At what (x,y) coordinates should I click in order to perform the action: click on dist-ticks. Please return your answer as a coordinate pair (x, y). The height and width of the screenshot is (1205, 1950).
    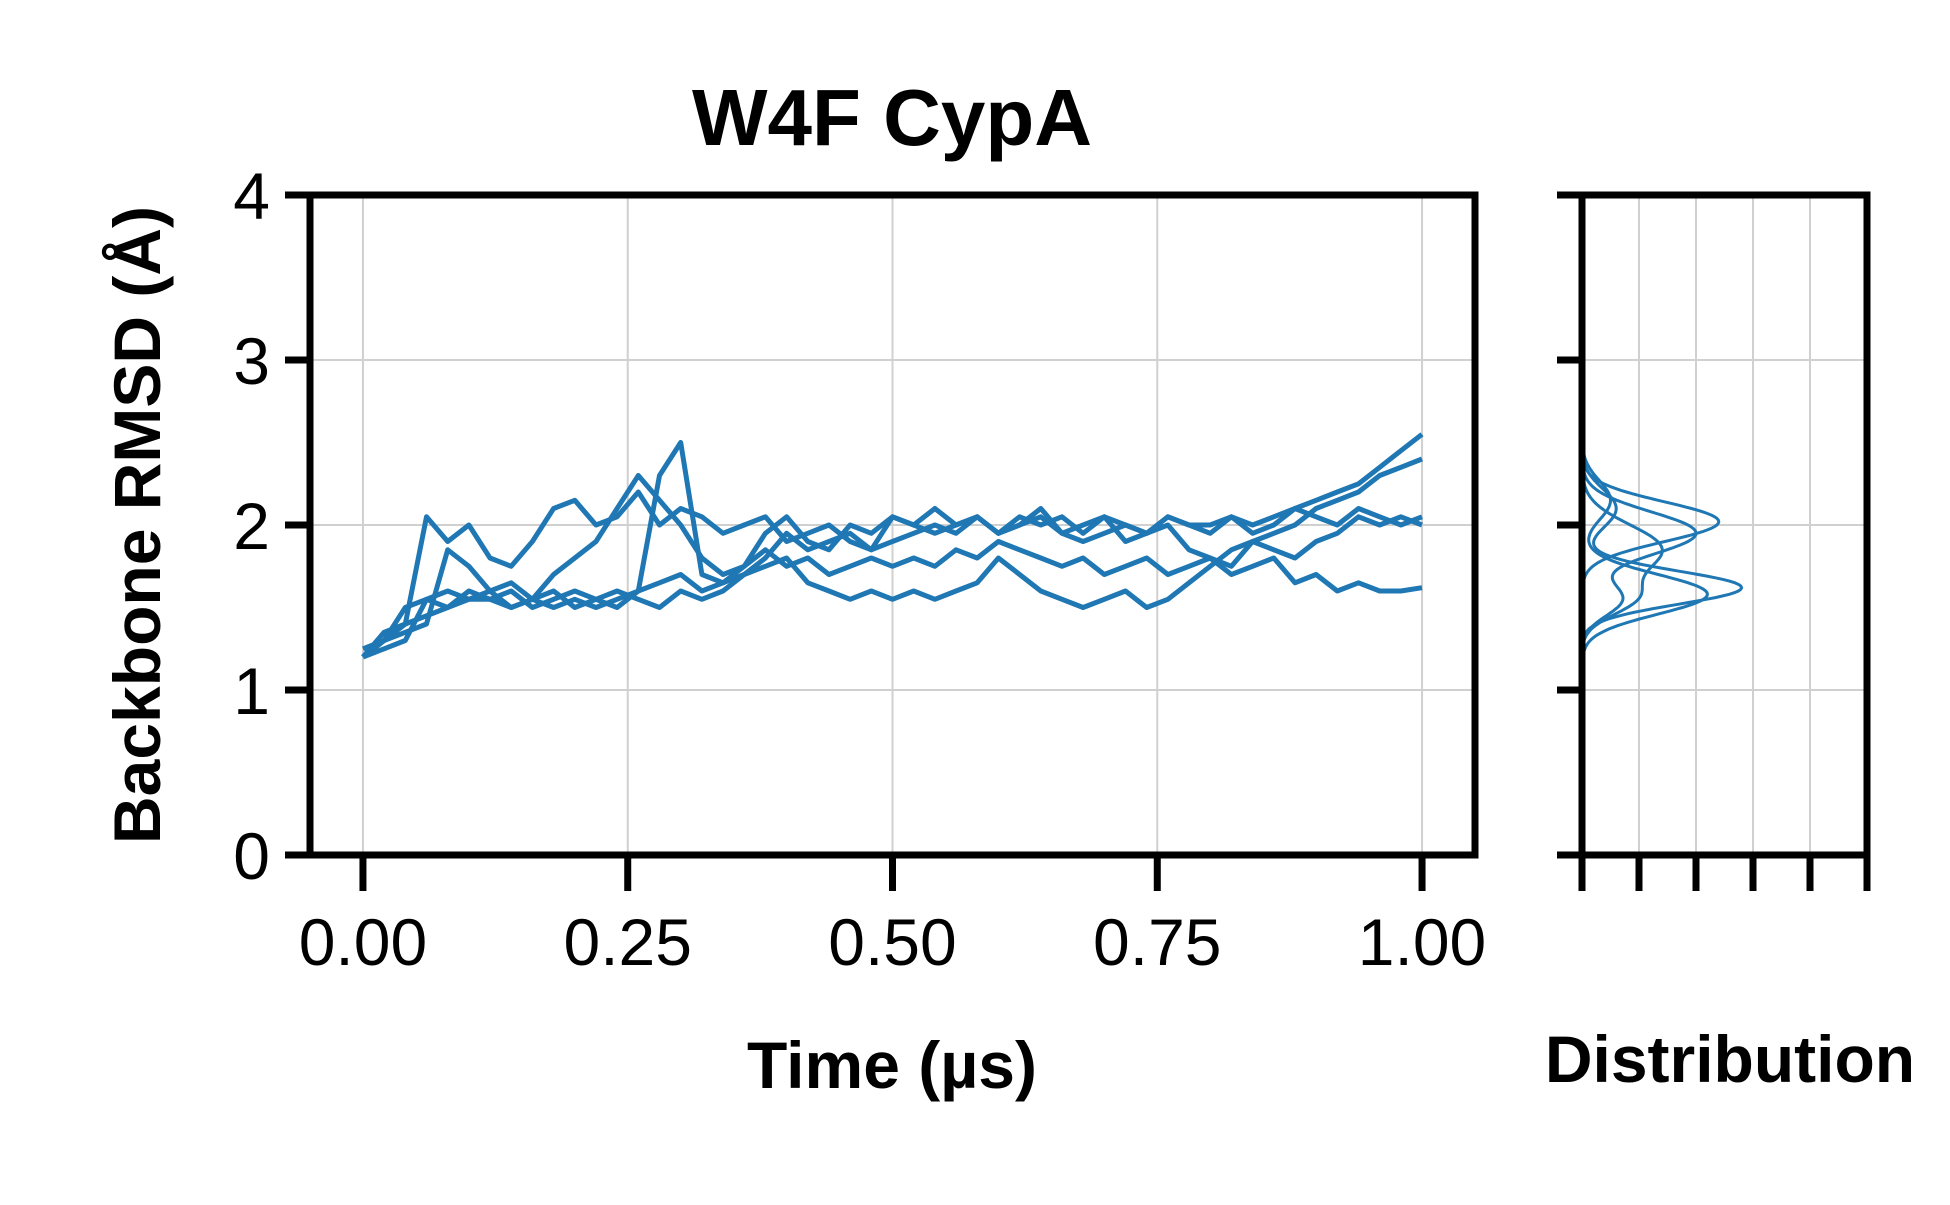
    Looking at the image, I should click on (1714, 541).